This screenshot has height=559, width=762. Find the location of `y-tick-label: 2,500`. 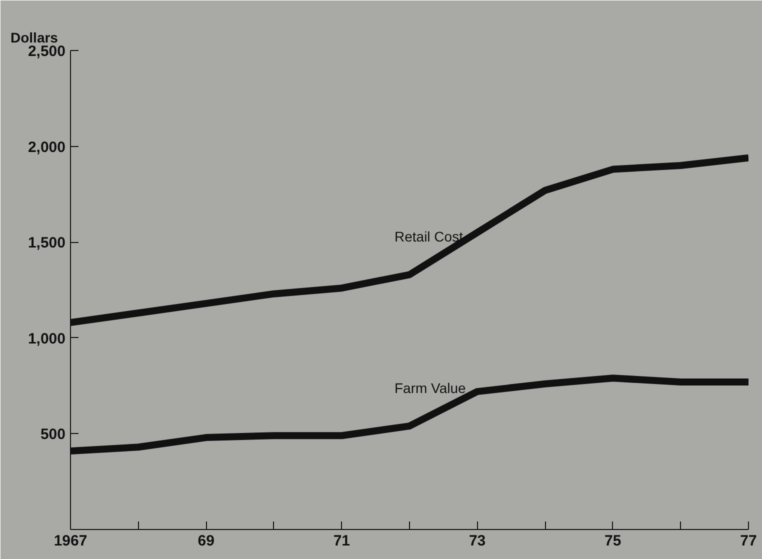

y-tick-label: 2,500 is located at coordinates (47, 51).